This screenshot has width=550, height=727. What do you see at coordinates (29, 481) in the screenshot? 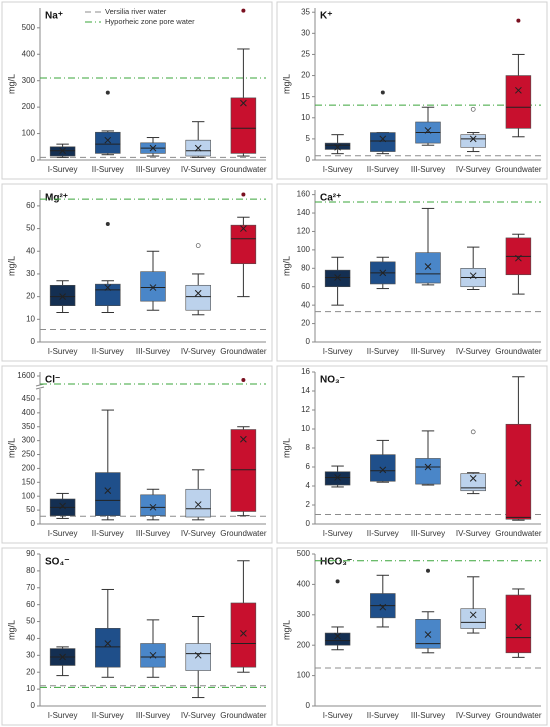
I see `y-tick-label: 150` at bounding box center [29, 481].